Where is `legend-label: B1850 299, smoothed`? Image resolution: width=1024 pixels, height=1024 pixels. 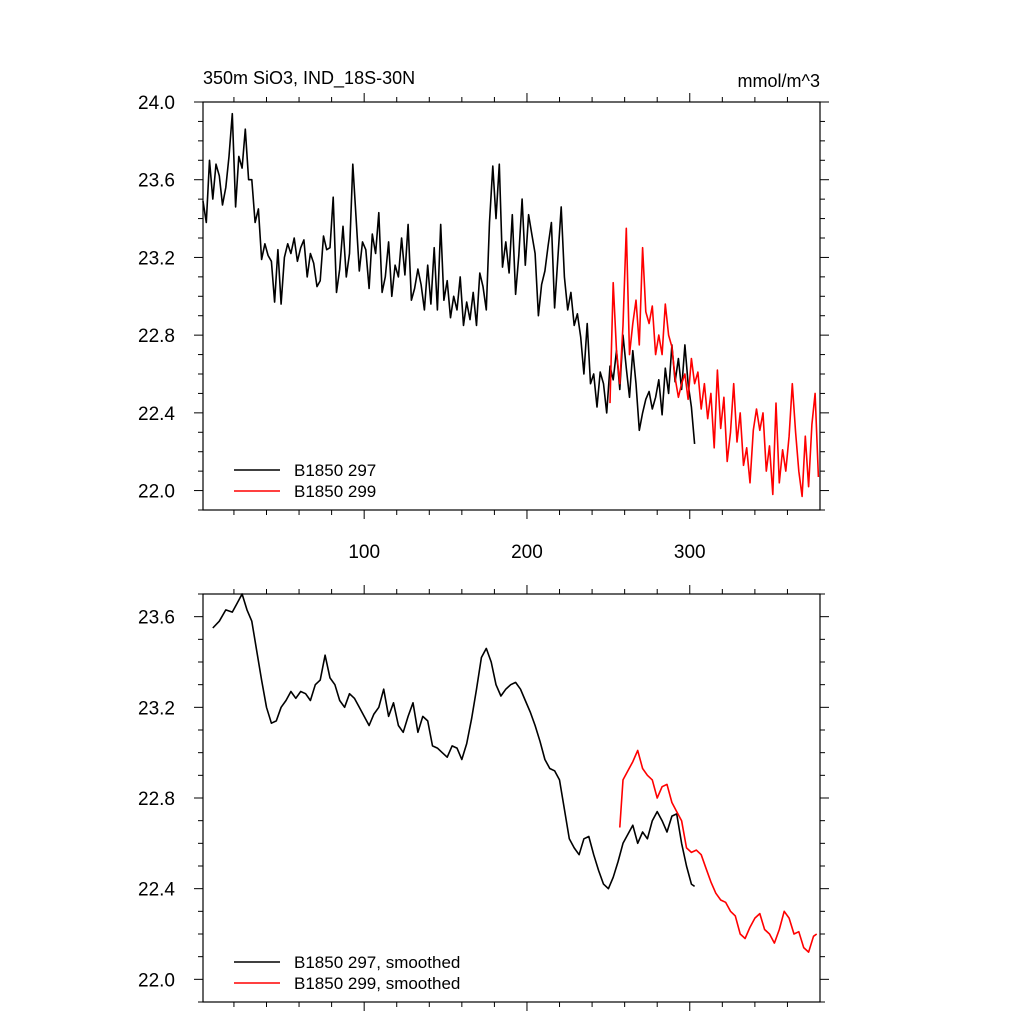 legend-label: B1850 299, smoothed is located at coordinates (377, 983).